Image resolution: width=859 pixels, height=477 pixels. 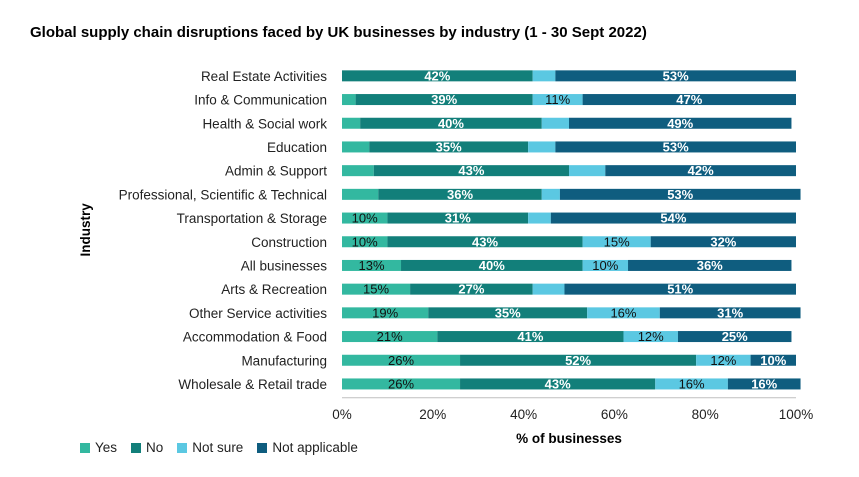 I want to click on legend-item-yes: Yes, so click(x=98, y=447).